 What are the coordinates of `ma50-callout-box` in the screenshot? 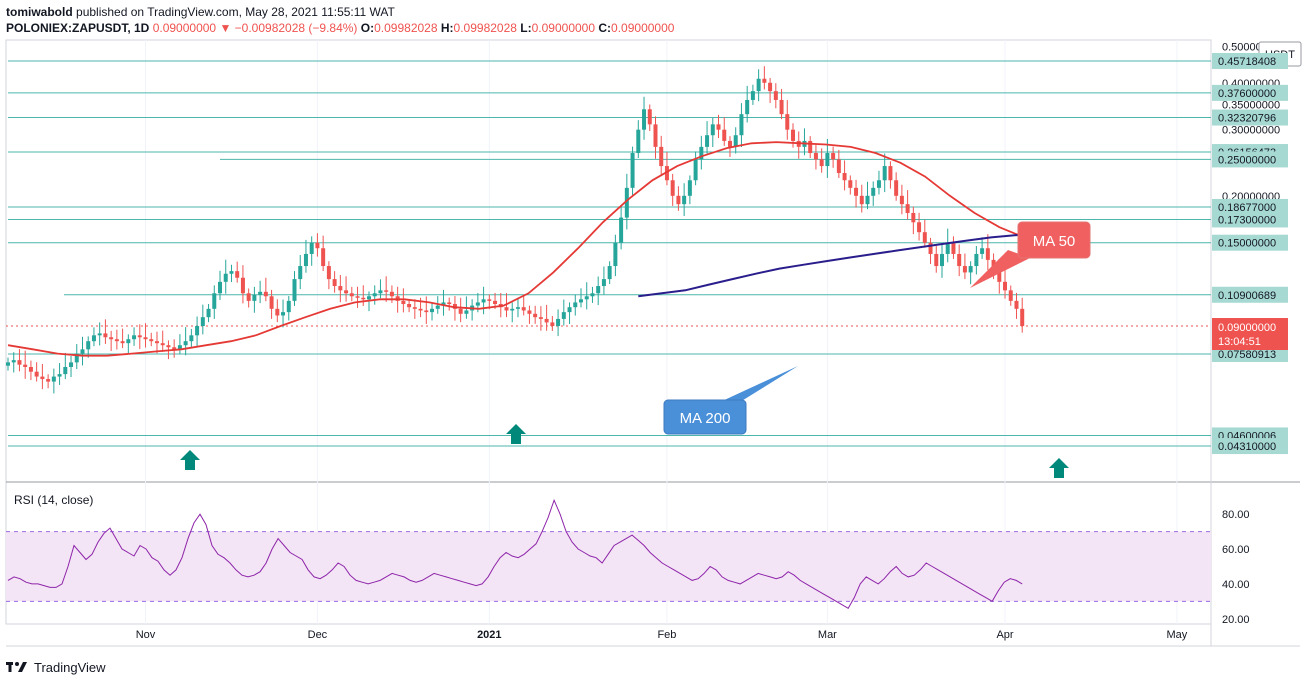 It's located at (1054, 240).